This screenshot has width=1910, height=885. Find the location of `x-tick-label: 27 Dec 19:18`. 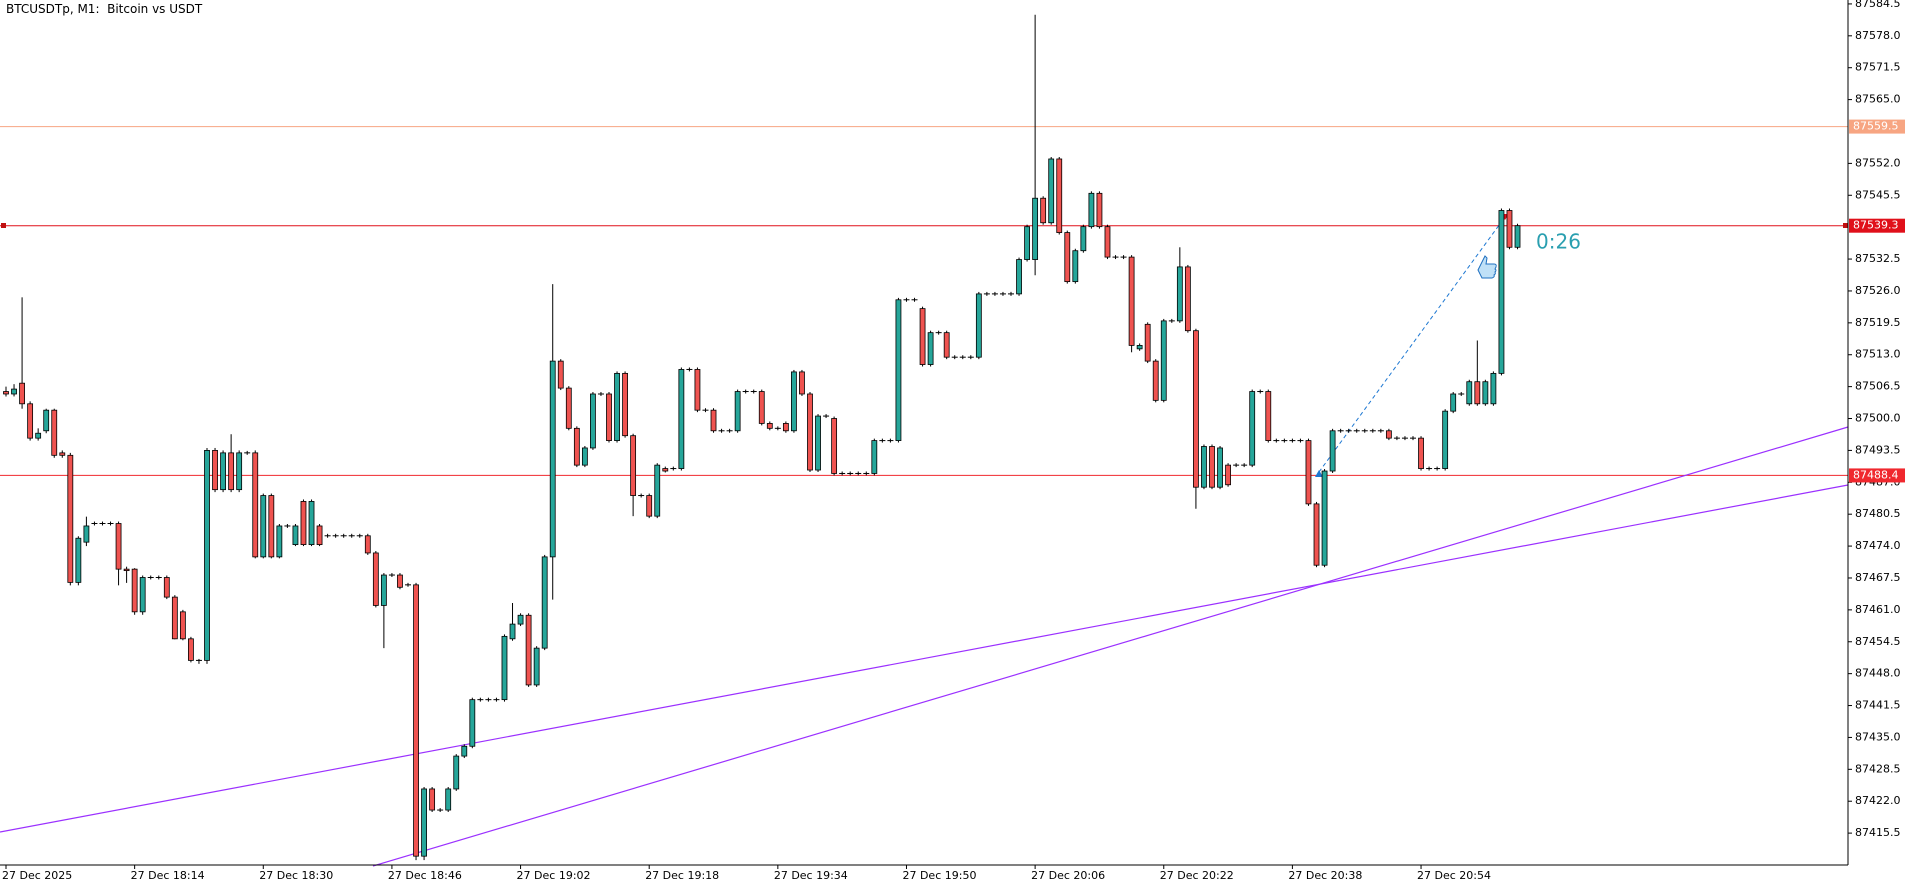

x-tick-label: 27 Dec 19:18 is located at coordinates (682, 875).